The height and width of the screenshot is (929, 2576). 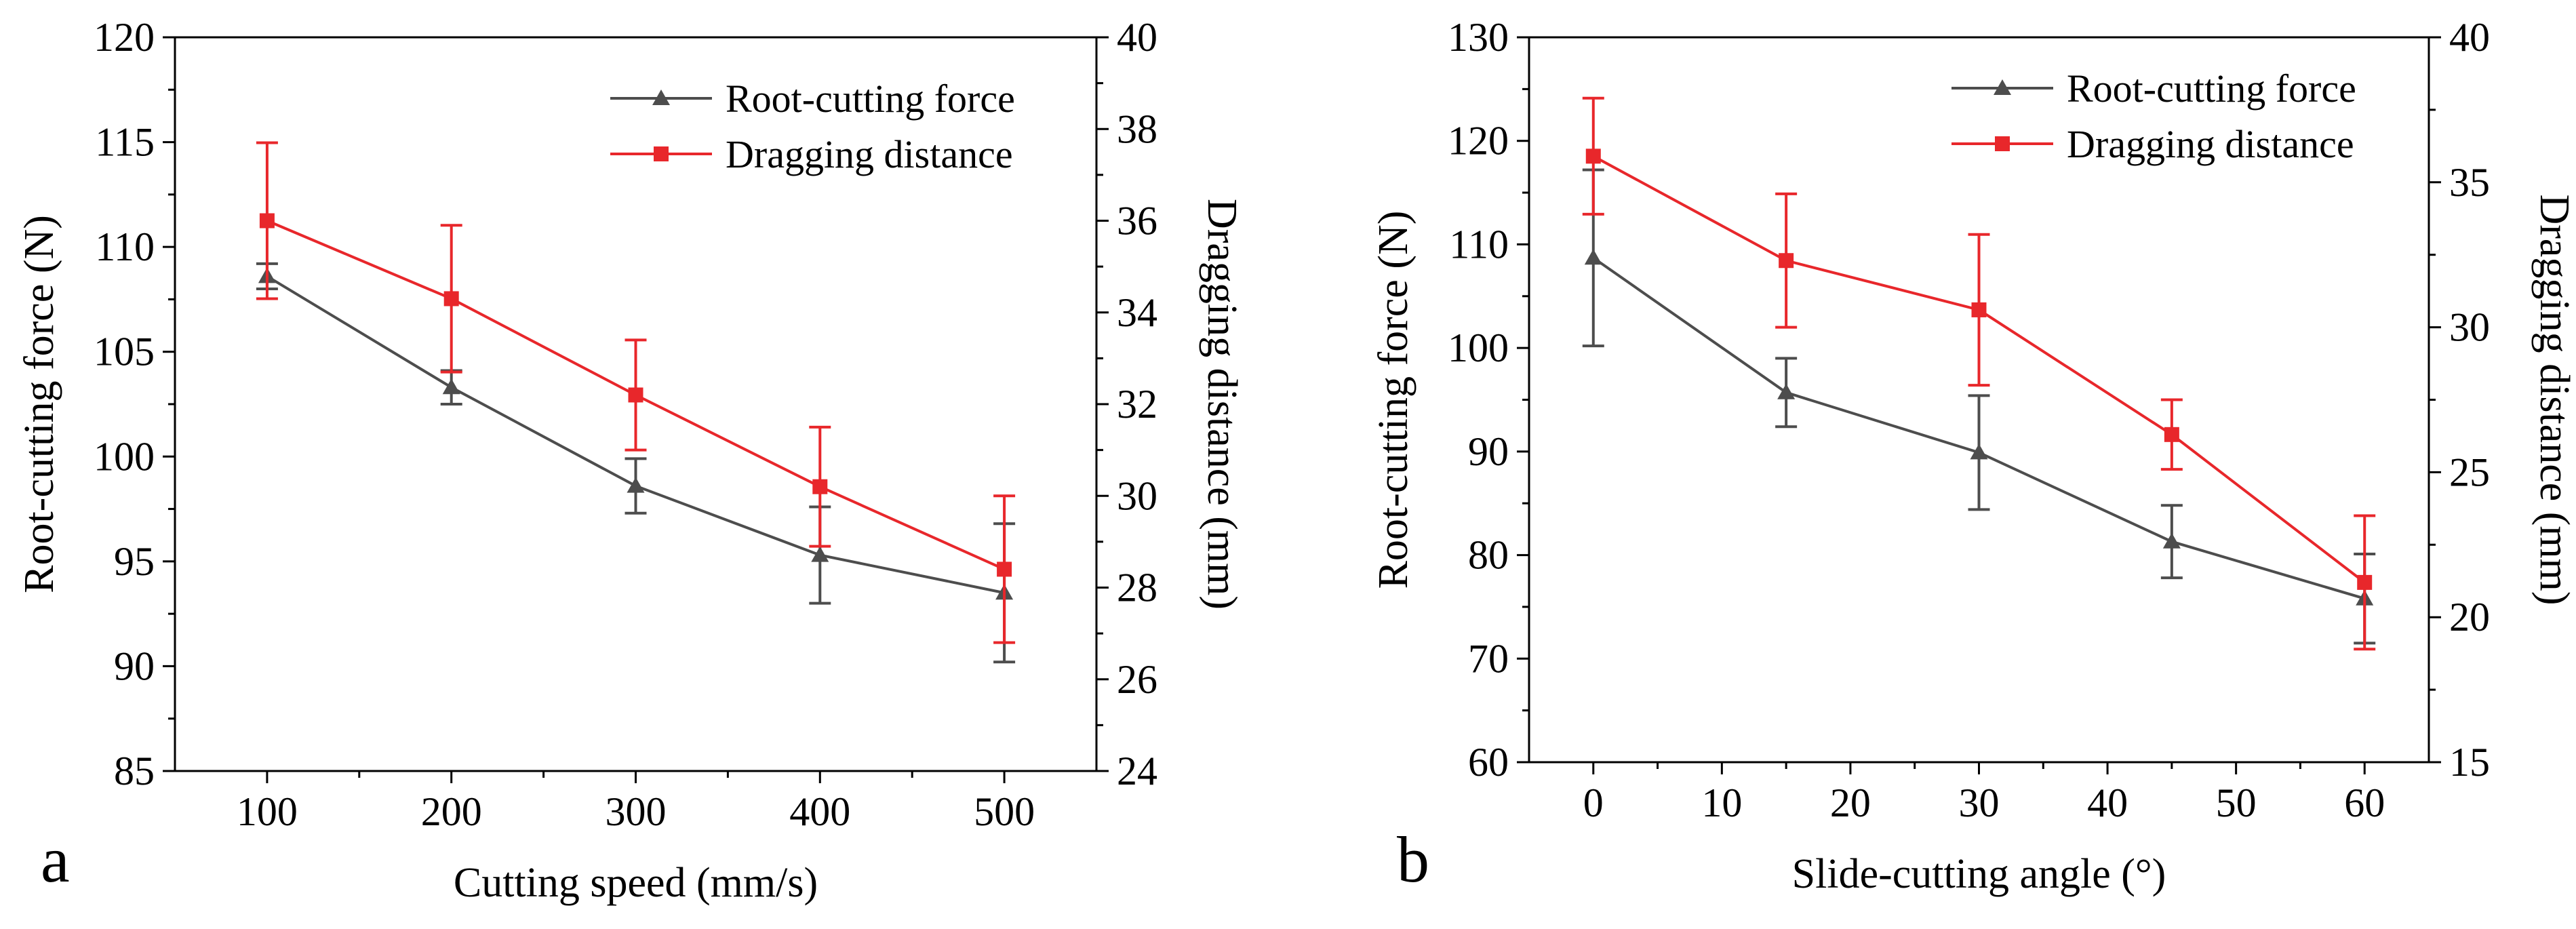 I want to click on panel-label: b, so click(x=1413, y=859).